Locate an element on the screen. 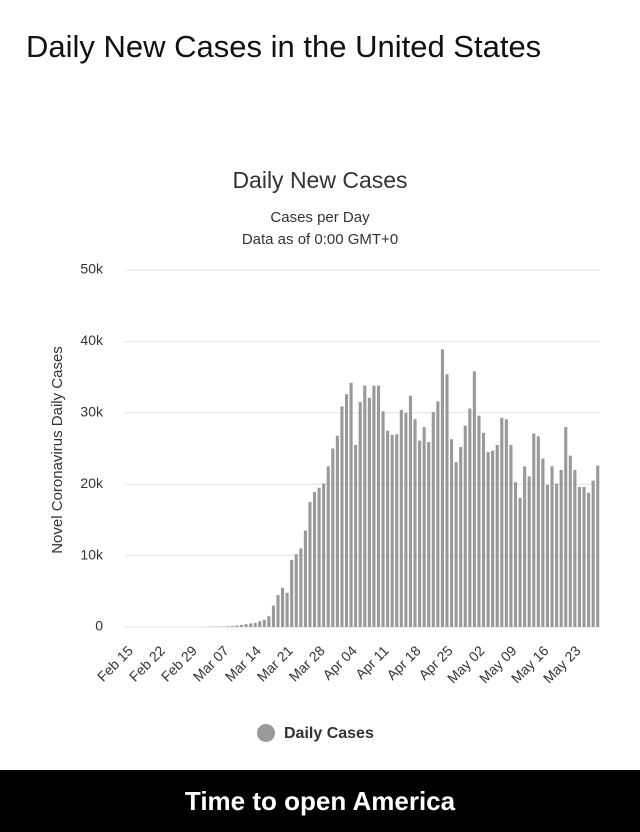  y-tick-label: 30k is located at coordinates (92, 412).